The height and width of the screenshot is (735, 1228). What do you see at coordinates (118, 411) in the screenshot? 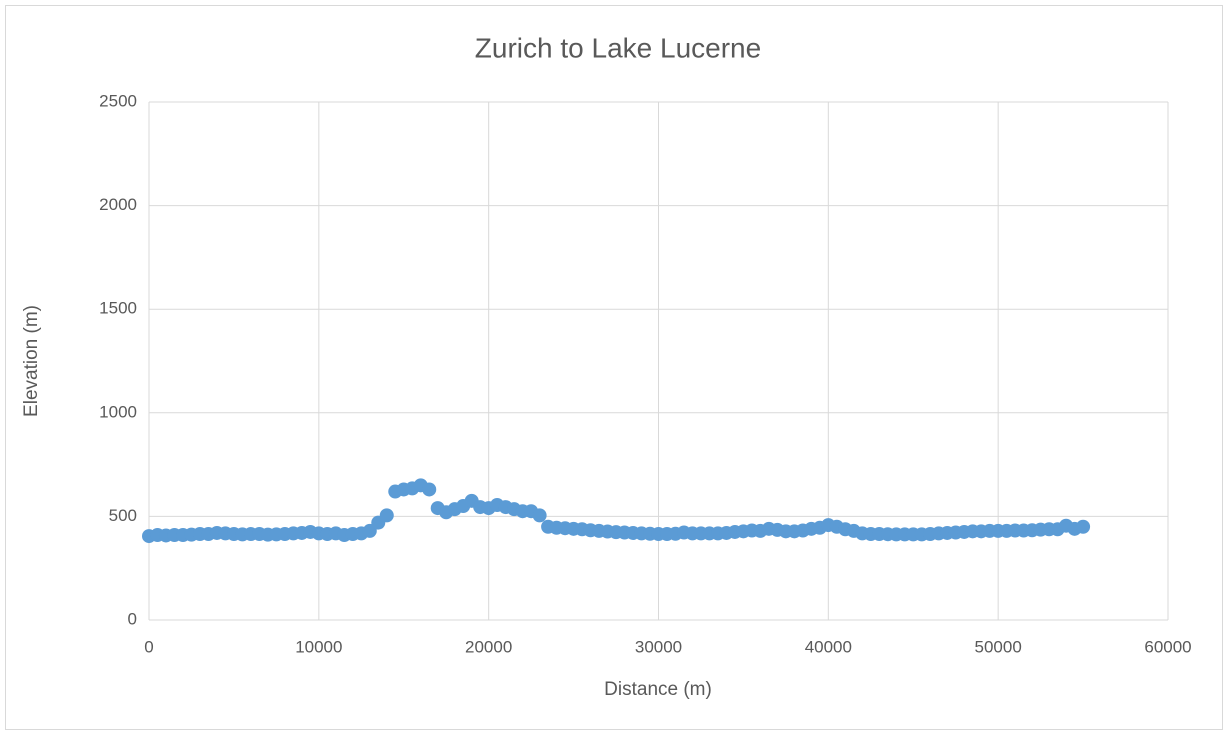
I see `y-tick-label: 1000` at bounding box center [118, 411].